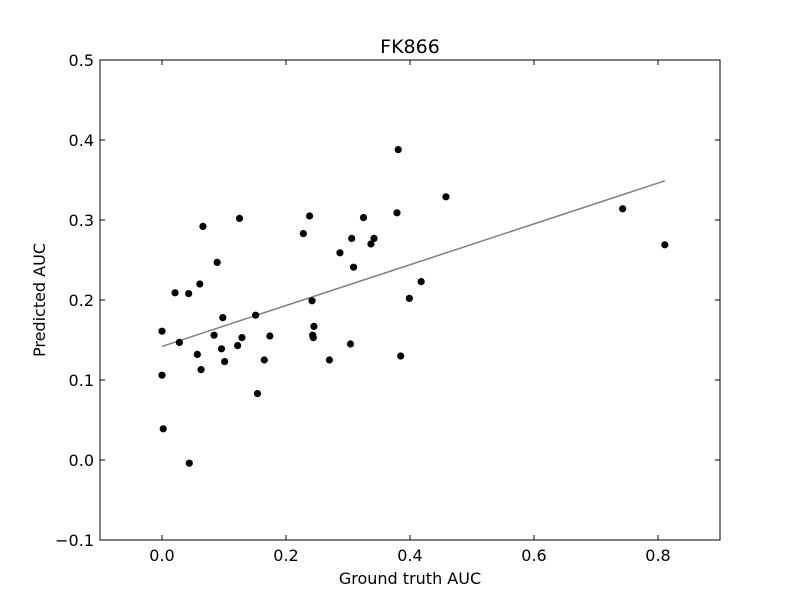  What do you see at coordinates (285, 555) in the screenshot?
I see `x-tick-label: 0.2` at bounding box center [285, 555].